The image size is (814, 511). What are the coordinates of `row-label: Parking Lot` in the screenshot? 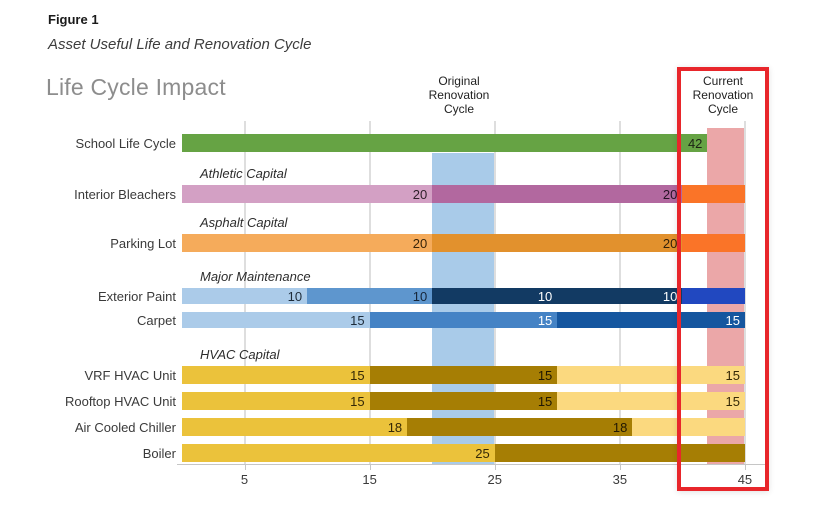 It's located at (143, 243).